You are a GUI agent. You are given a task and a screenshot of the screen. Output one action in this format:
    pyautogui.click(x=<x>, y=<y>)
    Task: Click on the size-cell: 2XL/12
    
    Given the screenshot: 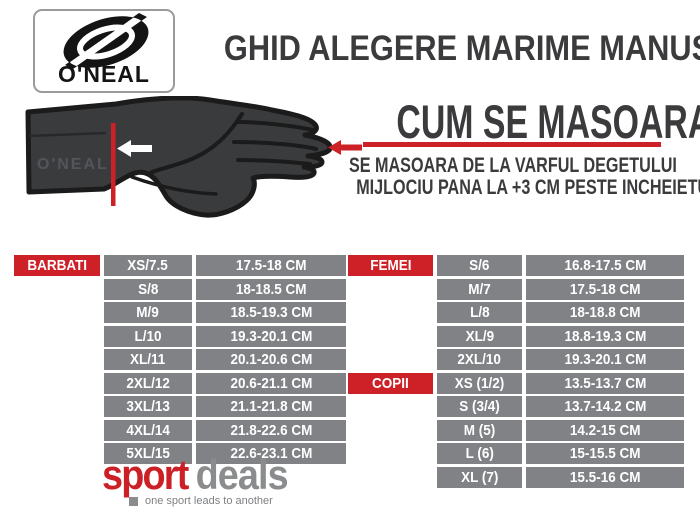 What is the action you would take?
    pyautogui.click(x=148, y=383)
    